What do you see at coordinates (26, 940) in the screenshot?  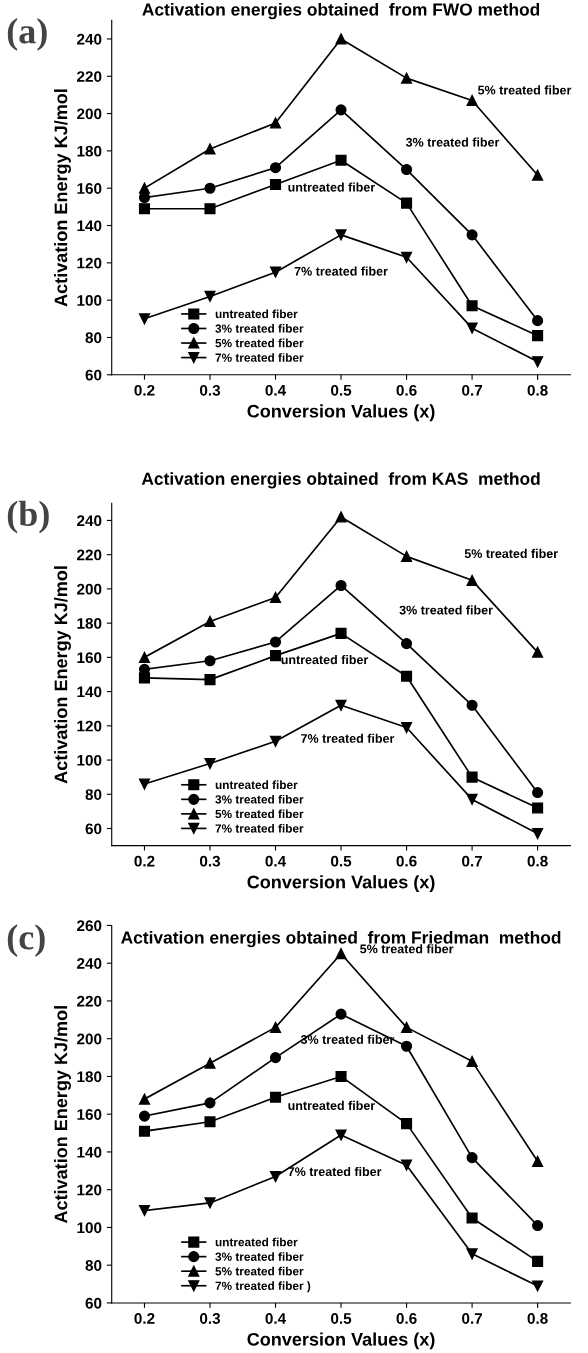 I see `text: (c)` at bounding box center [26, 940].